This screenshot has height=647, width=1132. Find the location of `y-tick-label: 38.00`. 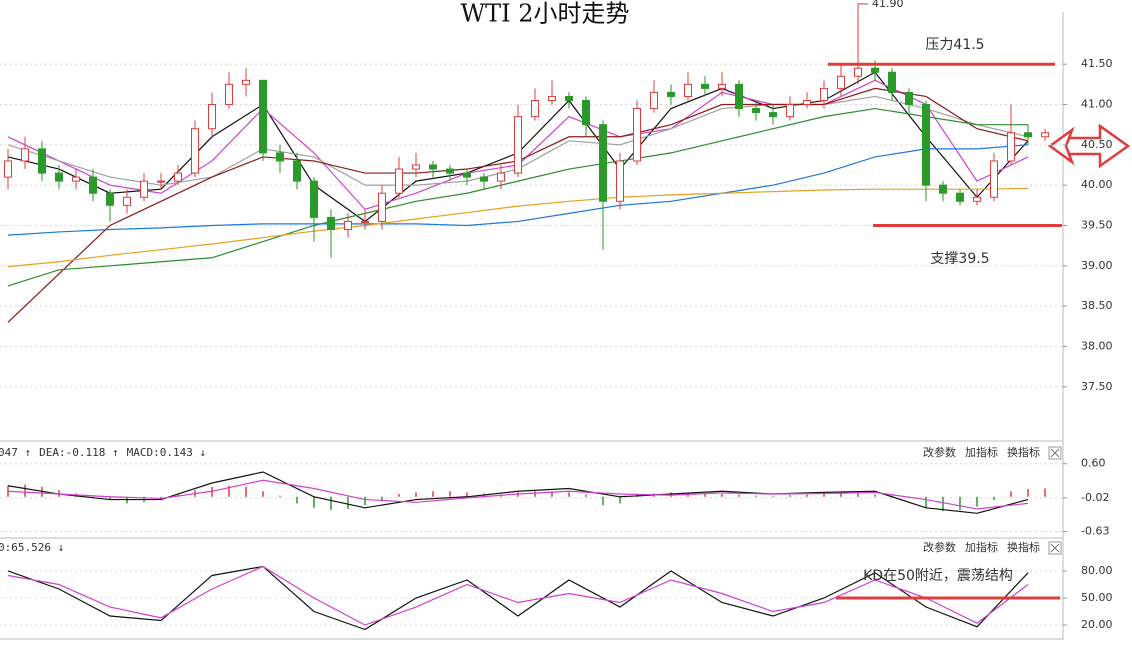

y-tick-label: 38.00 is located at coordinates (1097, 345).